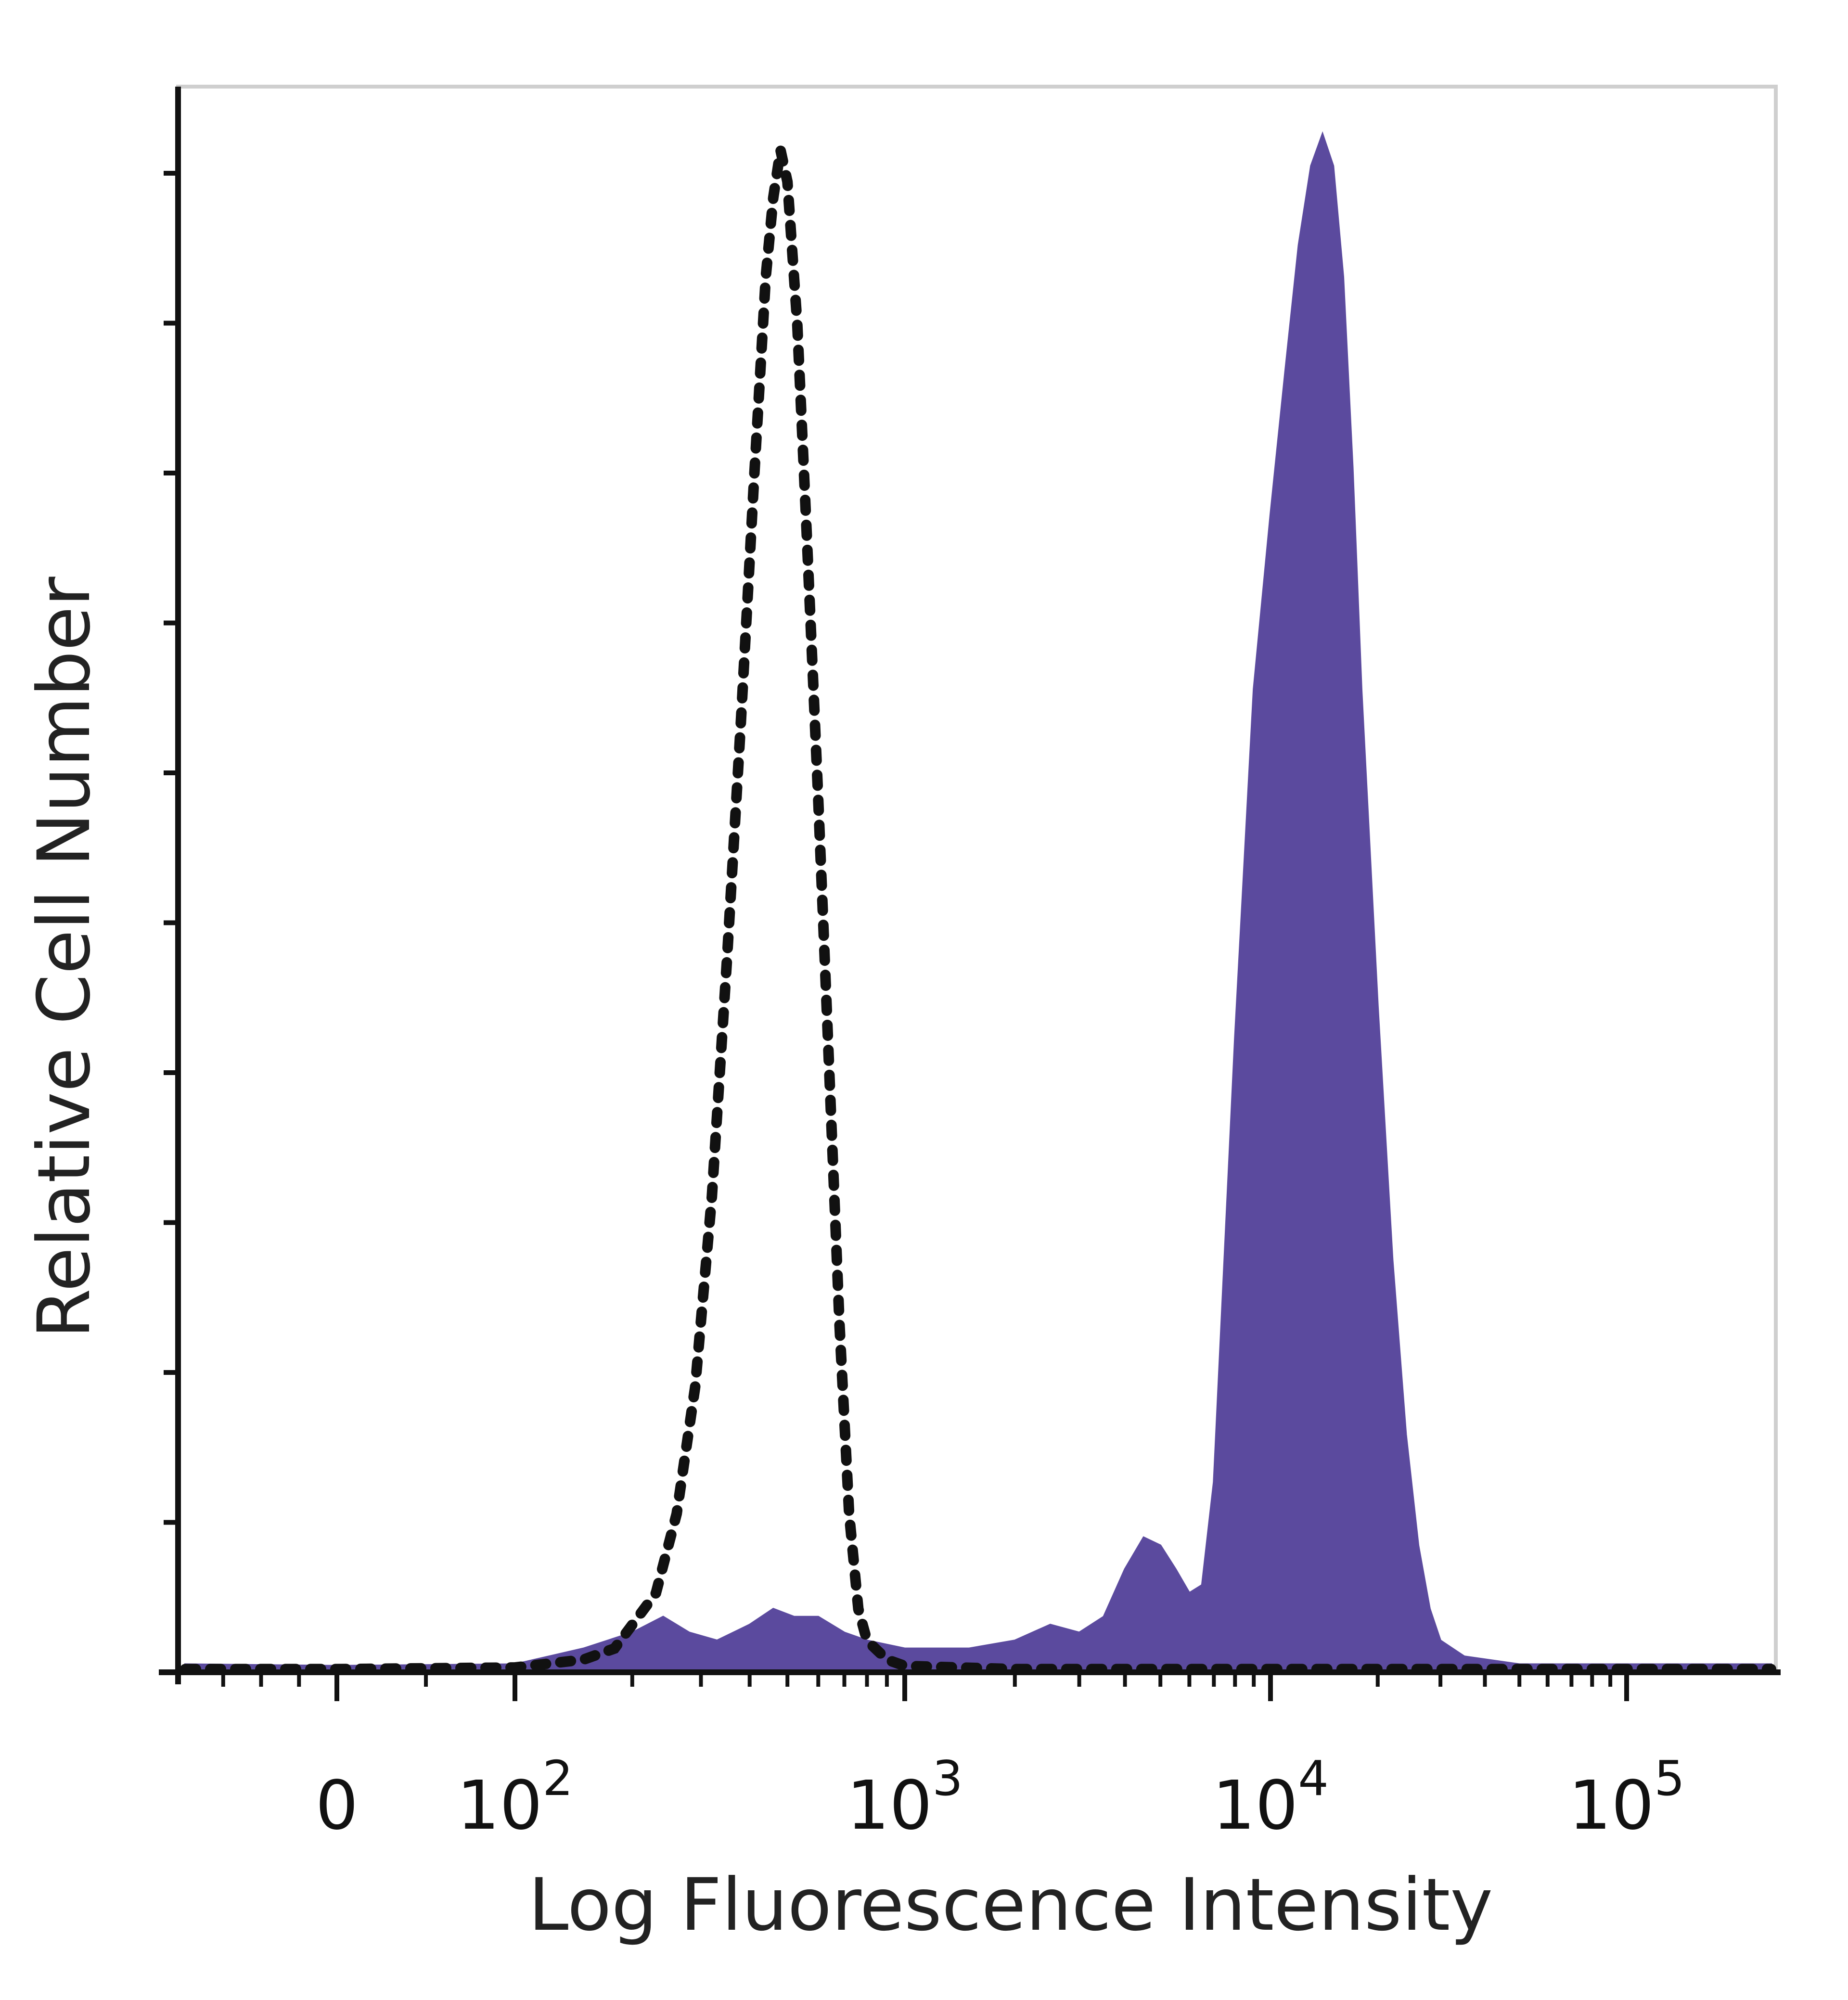 Image resolution: width=1848 pixels, height=2000 pixels. I want to click on x-axis-title: Log Fluorescence Intensity, so click(1010, 1905).